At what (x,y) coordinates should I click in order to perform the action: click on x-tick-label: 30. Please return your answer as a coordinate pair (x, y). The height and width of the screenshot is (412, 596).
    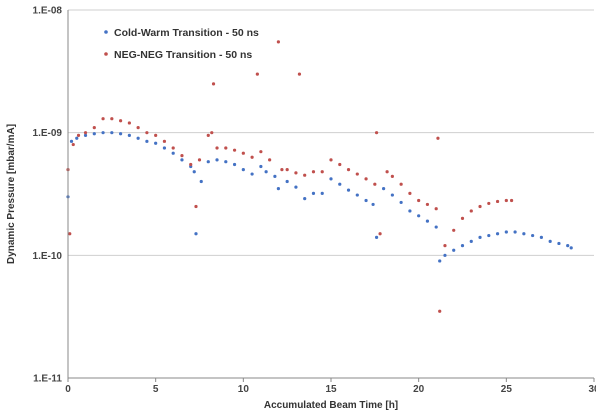
    Looking at the image, I should click on (592, 389).